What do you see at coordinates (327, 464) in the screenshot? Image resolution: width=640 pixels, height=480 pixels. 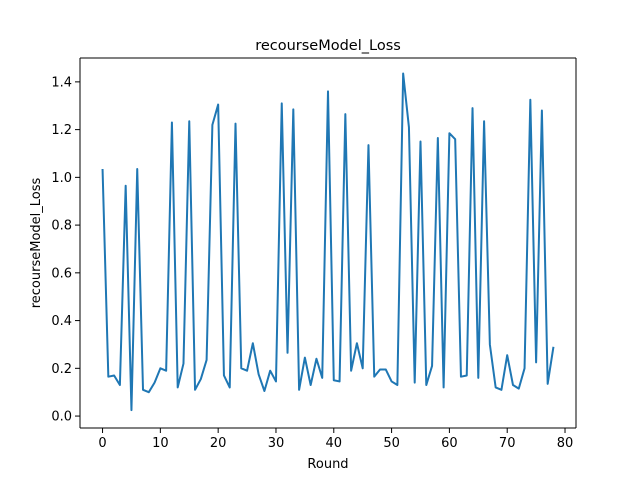 I see `x-axis-label: Round` at bounding box center [327, 464].